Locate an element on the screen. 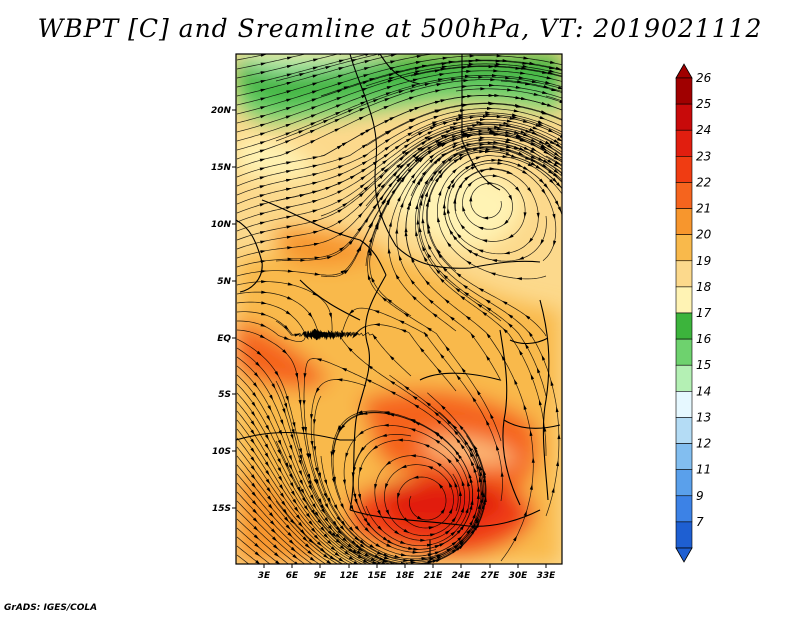 The width and height of the screenshot is (800, 618). lon-label: 24E is located at coordinates (462, 576).